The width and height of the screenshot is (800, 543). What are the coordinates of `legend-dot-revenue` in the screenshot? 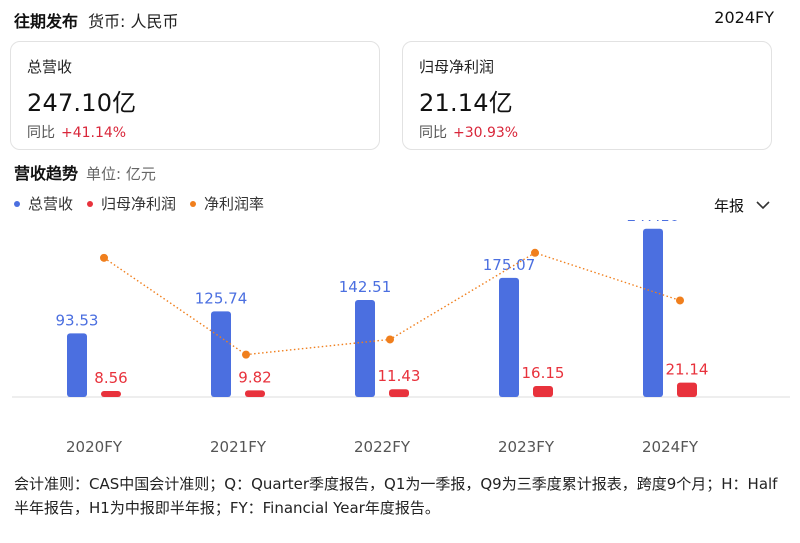 It's located at (17, 203).